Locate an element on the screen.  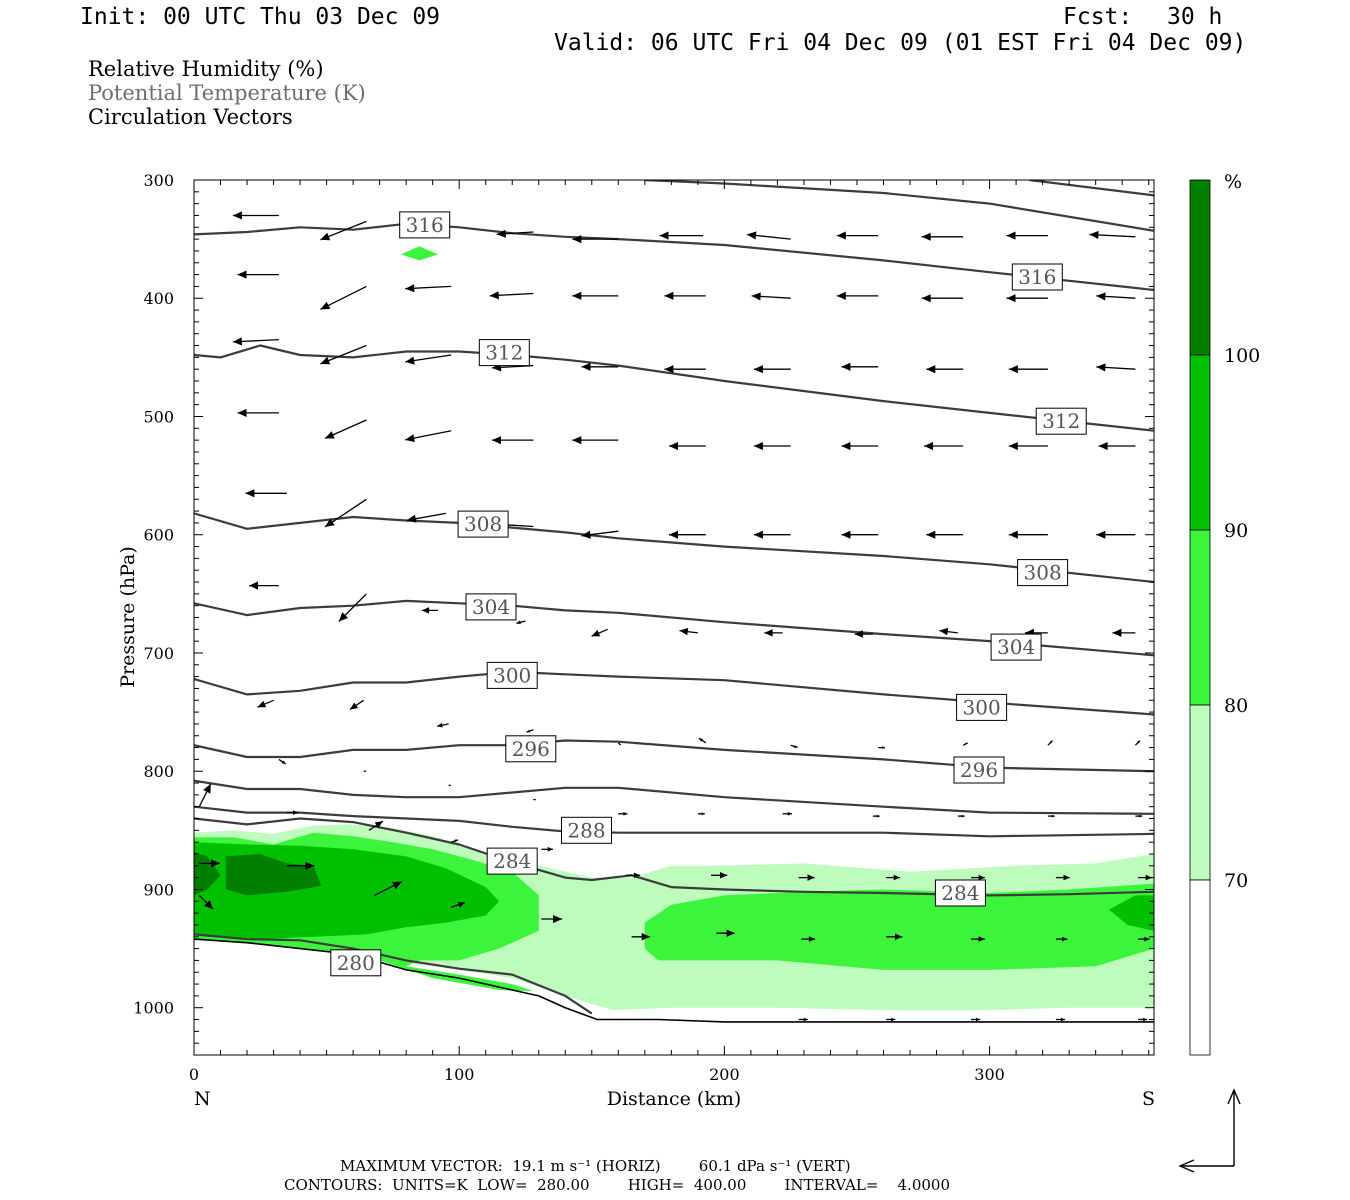
field-vectors-title: Circulation Vectors is located at coordinates (190, 117).